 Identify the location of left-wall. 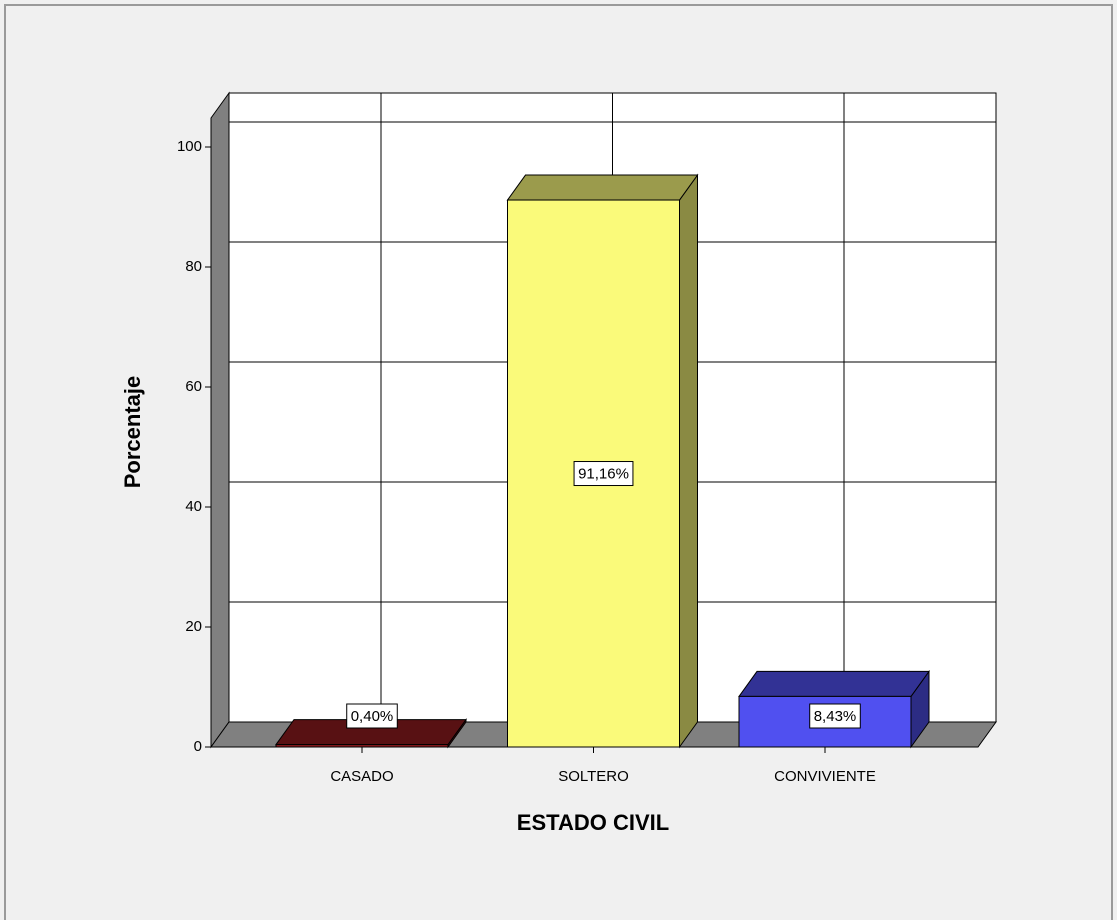
(220, 420).